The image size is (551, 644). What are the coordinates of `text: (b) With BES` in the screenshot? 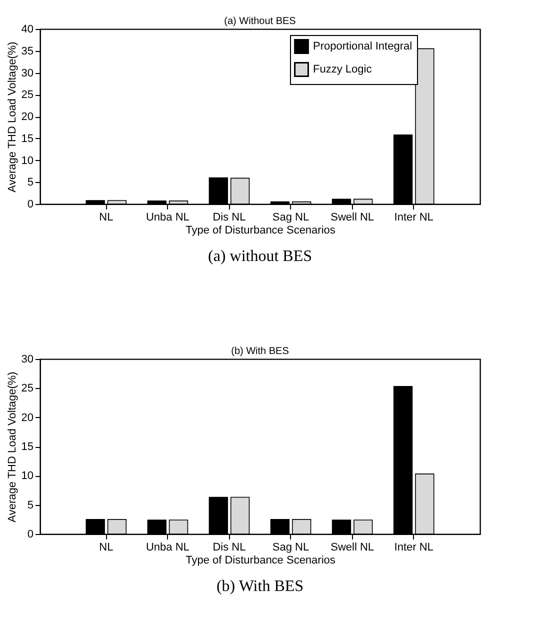 It's located at (260, 586).